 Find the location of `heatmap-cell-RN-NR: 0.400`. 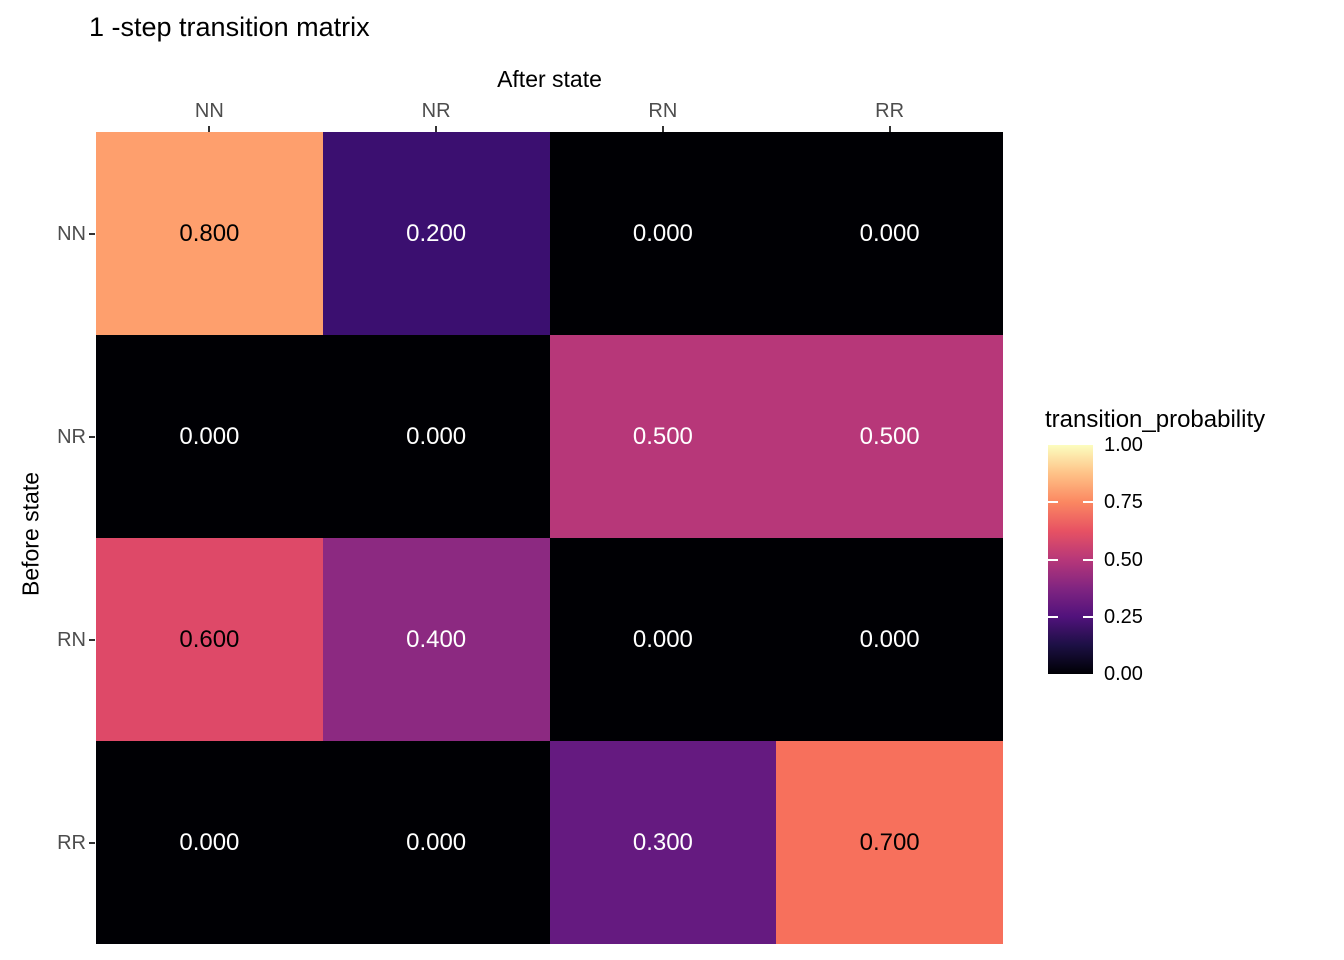

heatmap-cell-RN-NR: 0.400 is located at coordinates (436, 639).